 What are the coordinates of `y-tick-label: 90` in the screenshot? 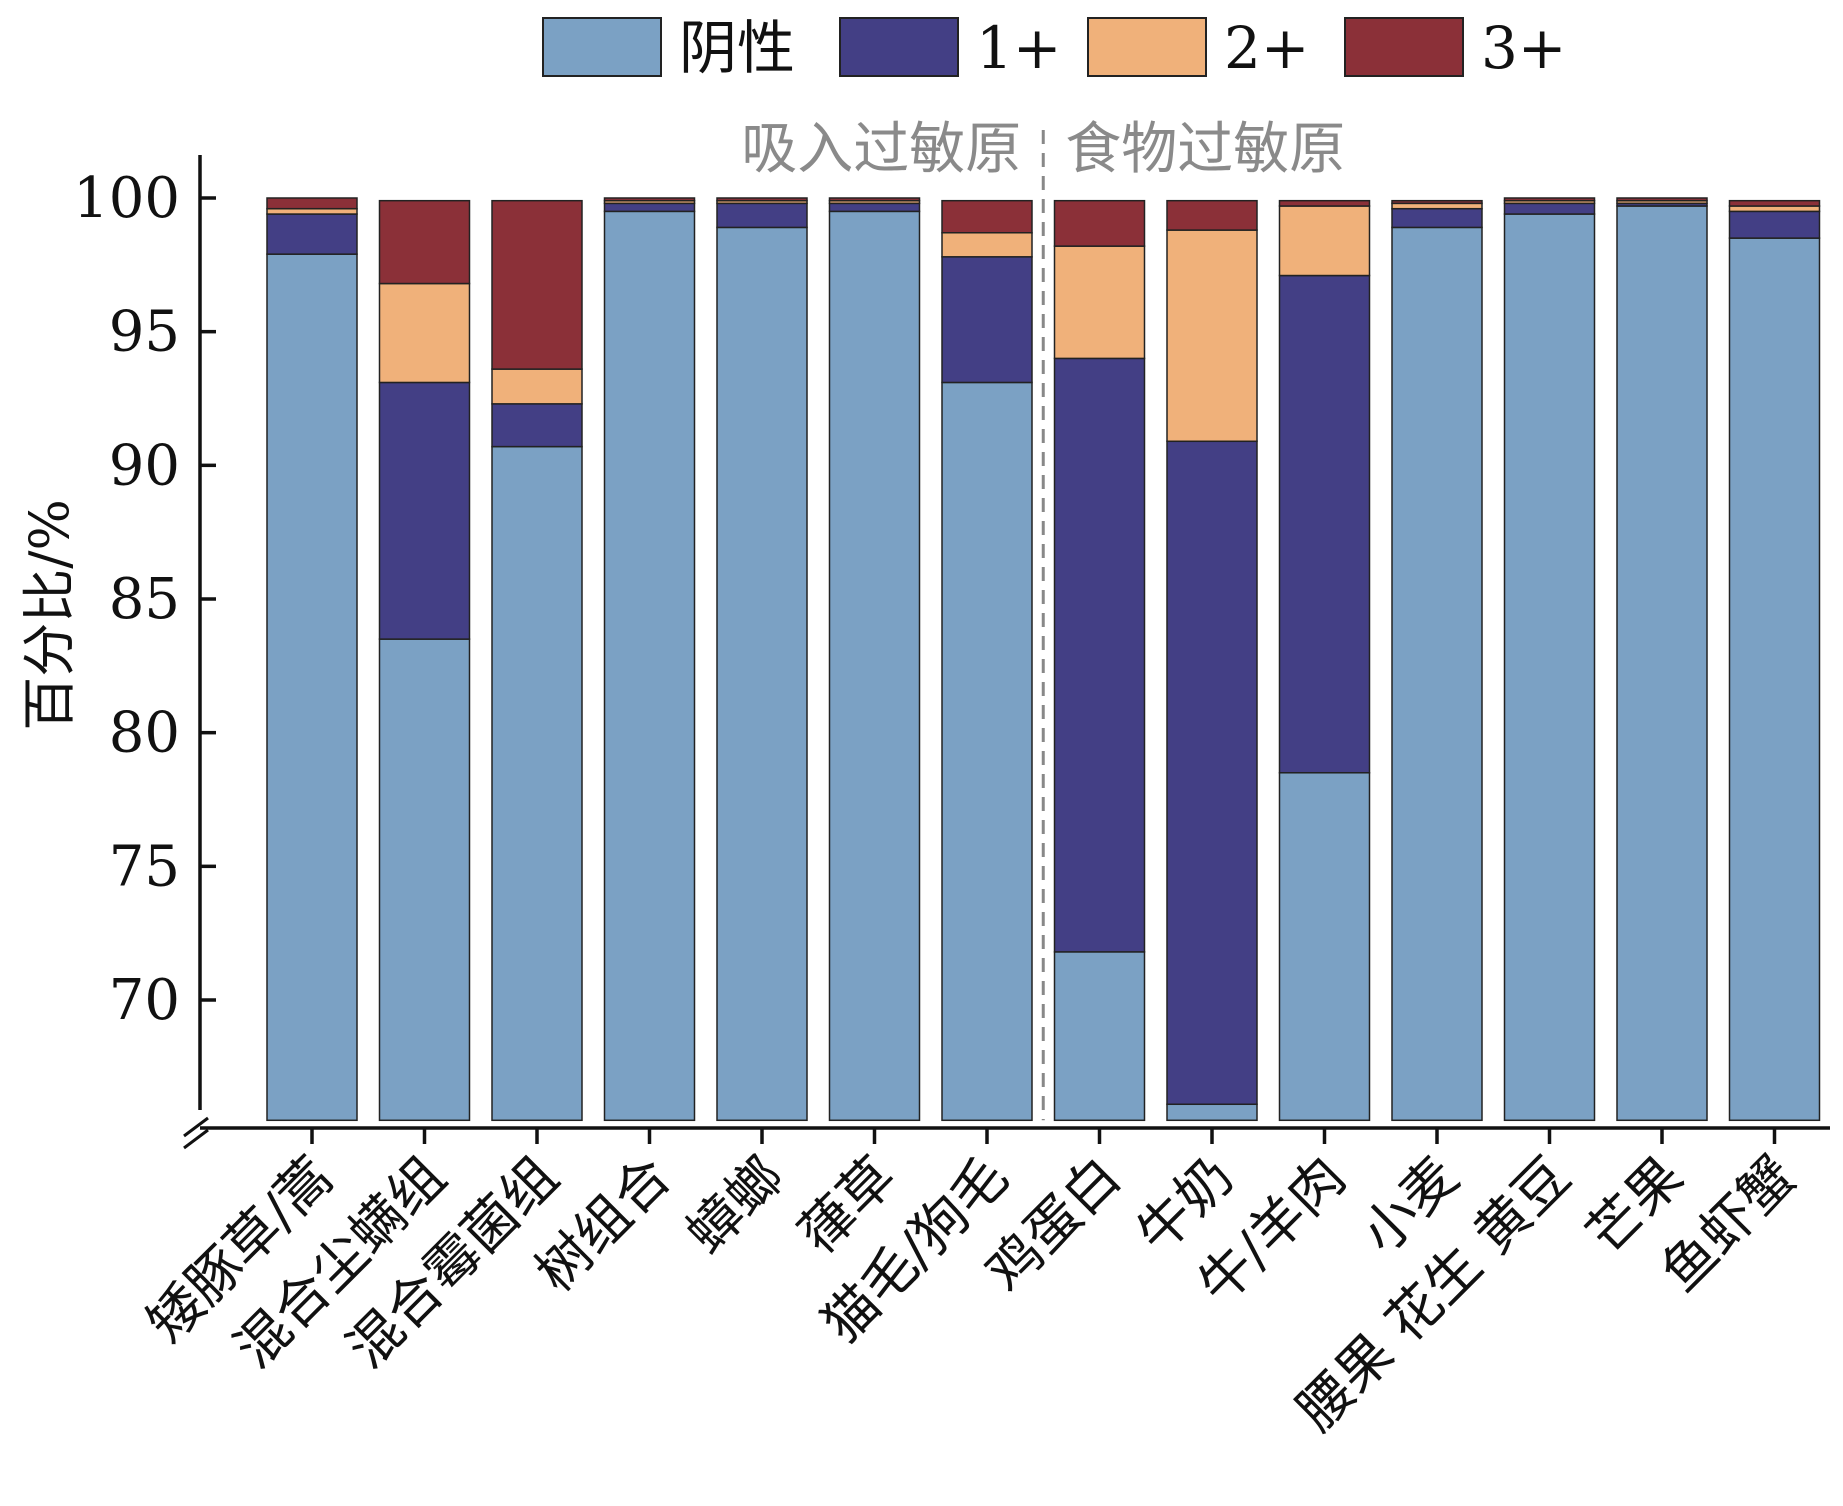 It's located at (144, 465).